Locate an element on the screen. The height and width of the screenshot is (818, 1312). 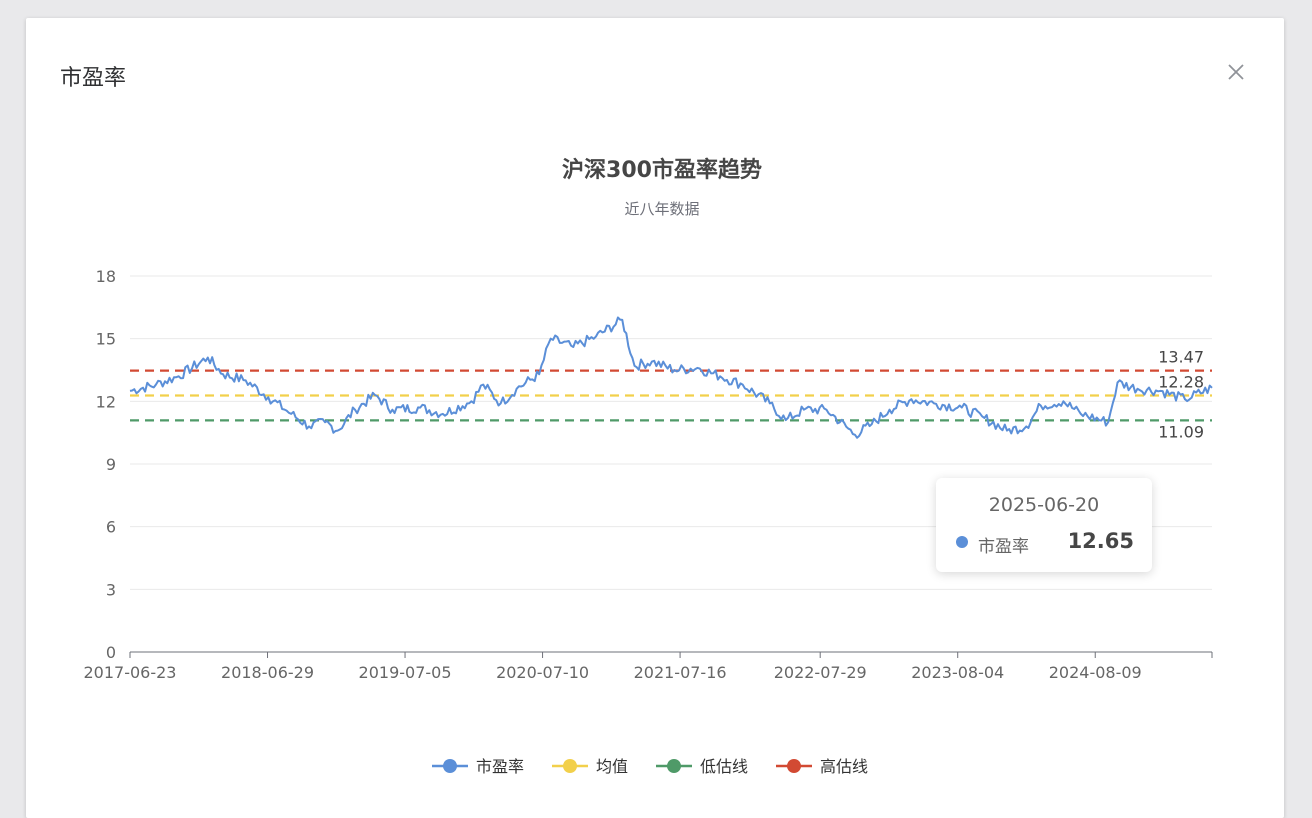
tooltip-value: 12.65 is located at coordinates (1100, 541).